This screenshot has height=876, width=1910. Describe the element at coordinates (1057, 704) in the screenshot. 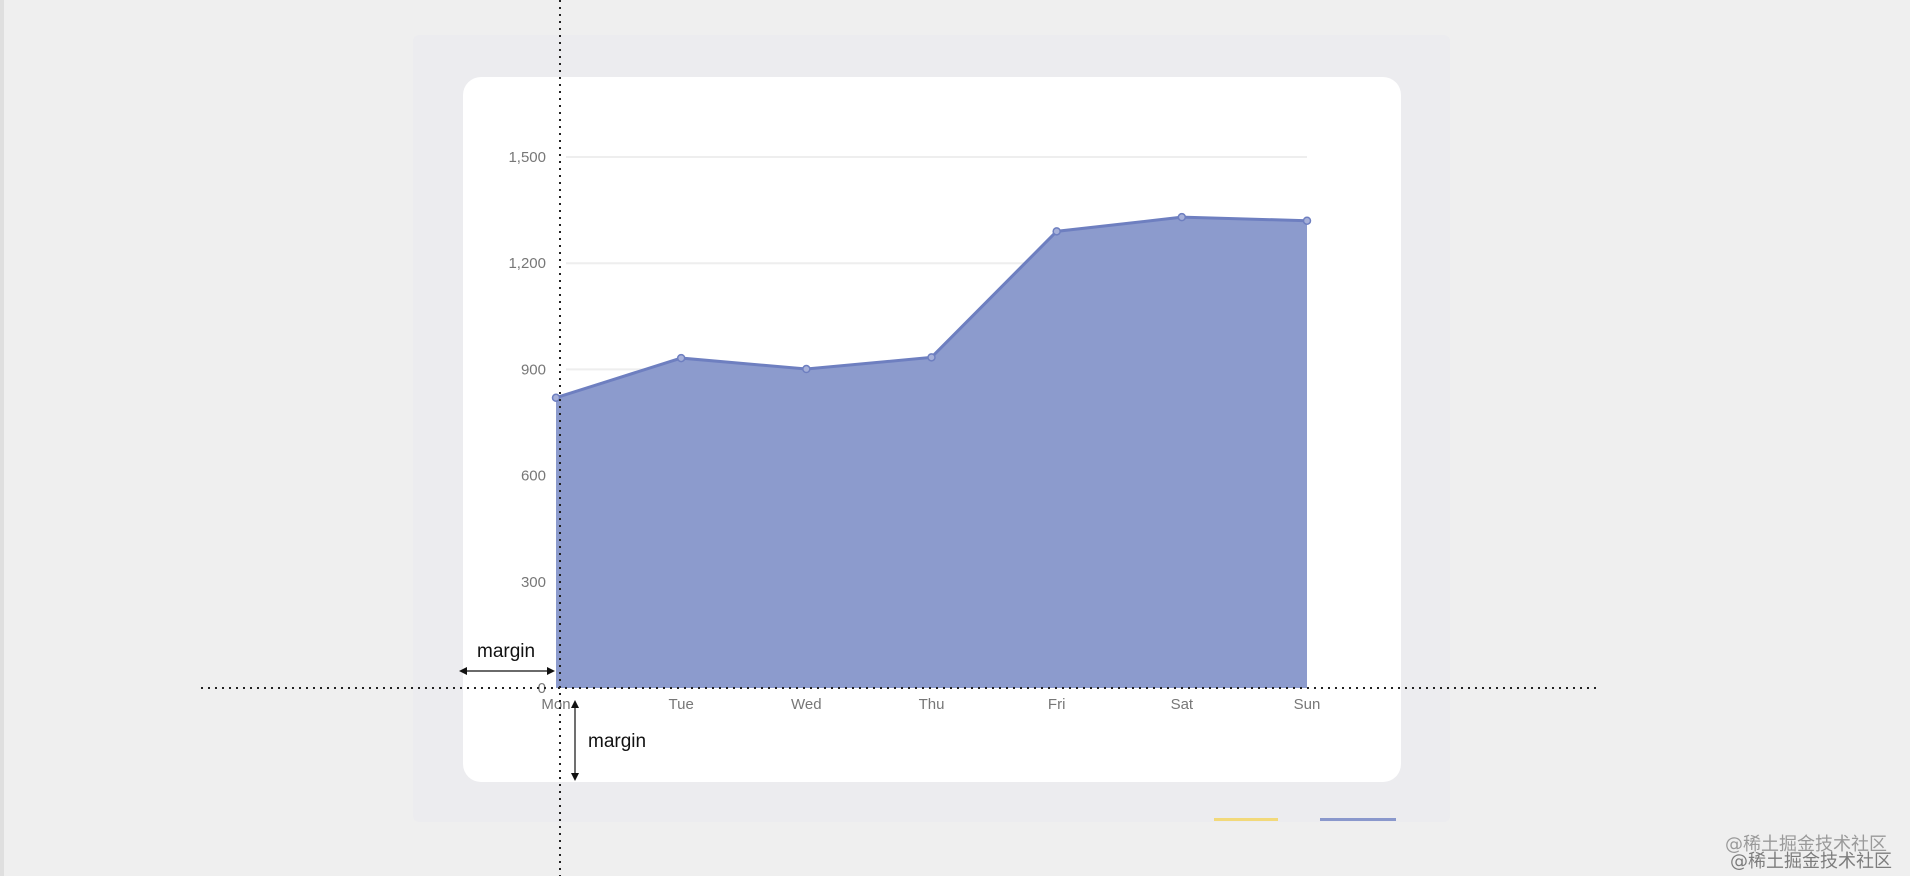

I see `x-tick-label: Fri` at that location.